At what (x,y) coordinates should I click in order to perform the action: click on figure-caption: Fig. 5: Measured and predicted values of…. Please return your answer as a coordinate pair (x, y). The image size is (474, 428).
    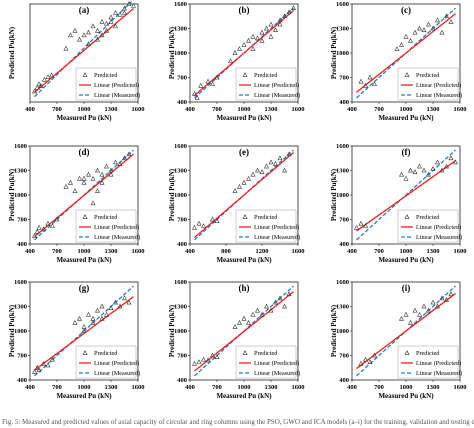
    Looking at the image, I should click on (238, 422).